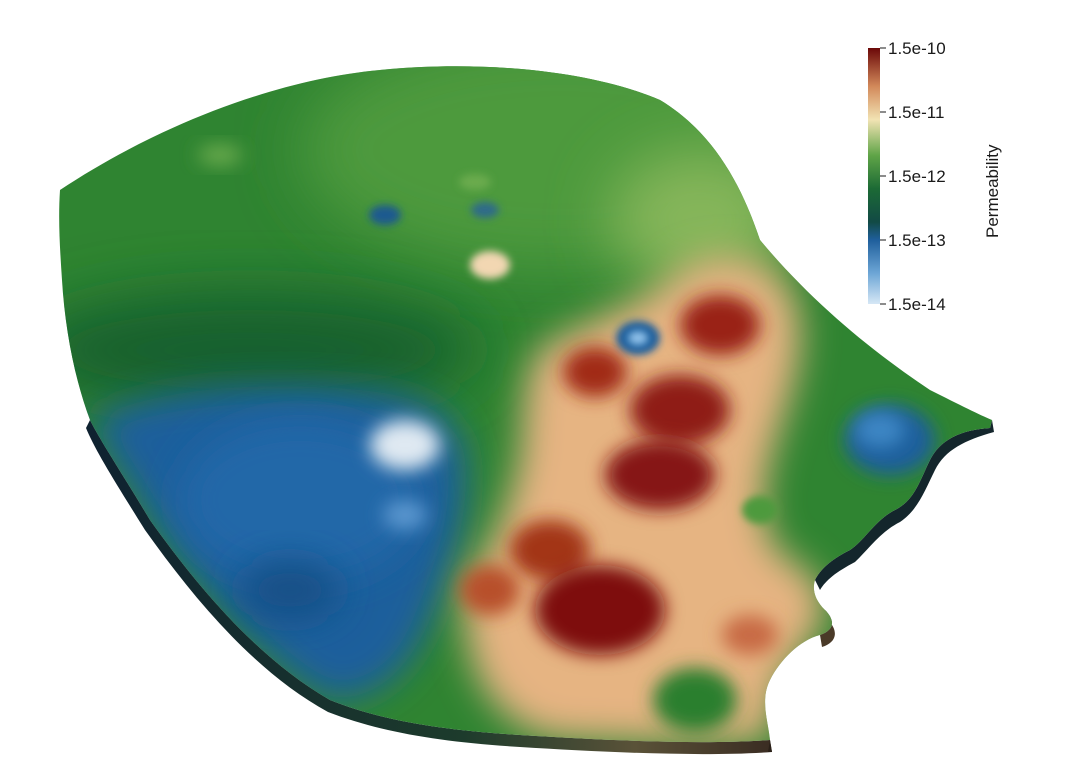 This screenshot has width=1086, height=774. Describe the element at coordinates (917, 240) in the screenshot. I see `colorbar-tick-label: 1.5e-13` at that location.